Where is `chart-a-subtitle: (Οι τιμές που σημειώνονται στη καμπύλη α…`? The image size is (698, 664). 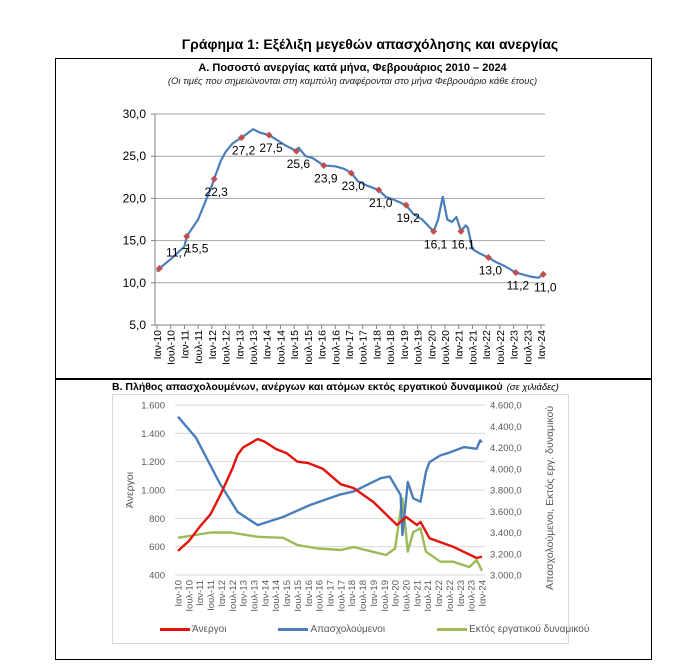 chart-a-subtitle: (Οι τιμές που σημειώνονται στη καμπύλη α… is located at coordinates (352, 81).